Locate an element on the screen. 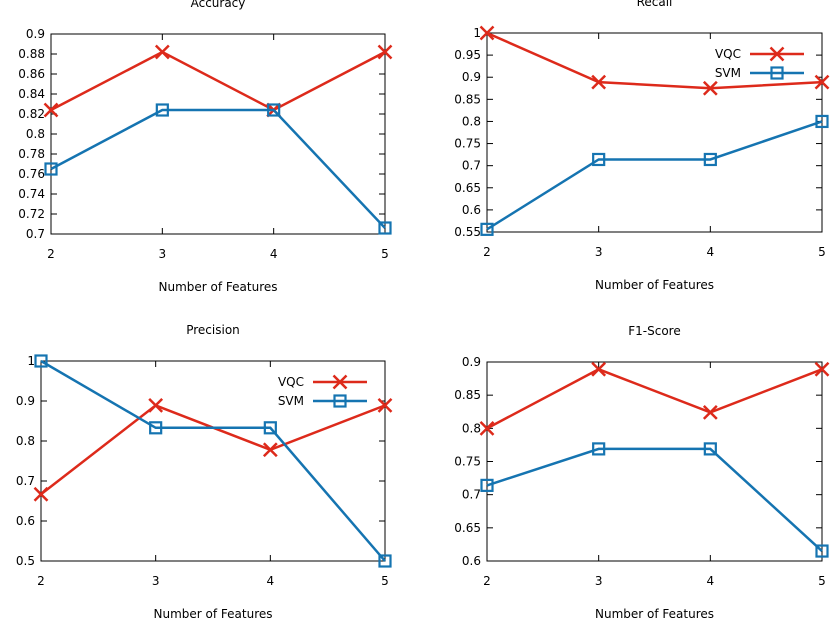 The width and height of the screenshot is (830, 620). y-tick-label: 0.76 is located at coordinates (31, 174).